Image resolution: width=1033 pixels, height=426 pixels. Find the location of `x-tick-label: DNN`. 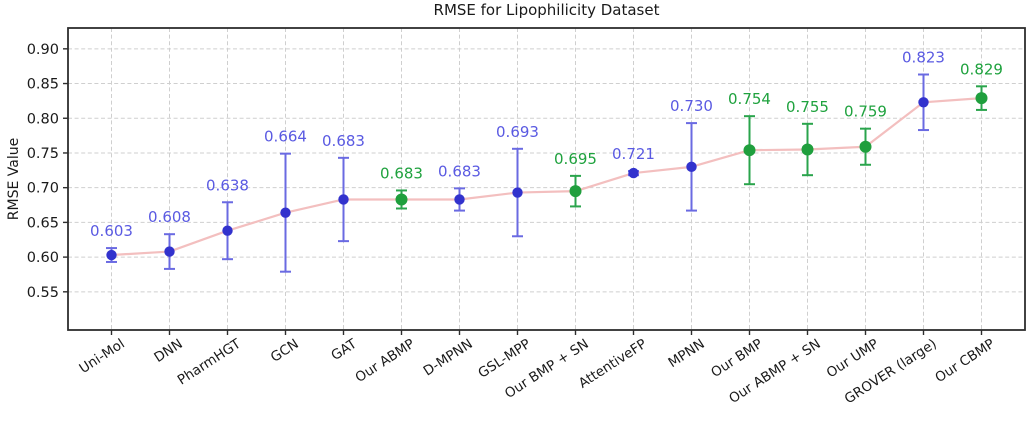

x-tick-label: DNN is located at coordinates (168, 351).